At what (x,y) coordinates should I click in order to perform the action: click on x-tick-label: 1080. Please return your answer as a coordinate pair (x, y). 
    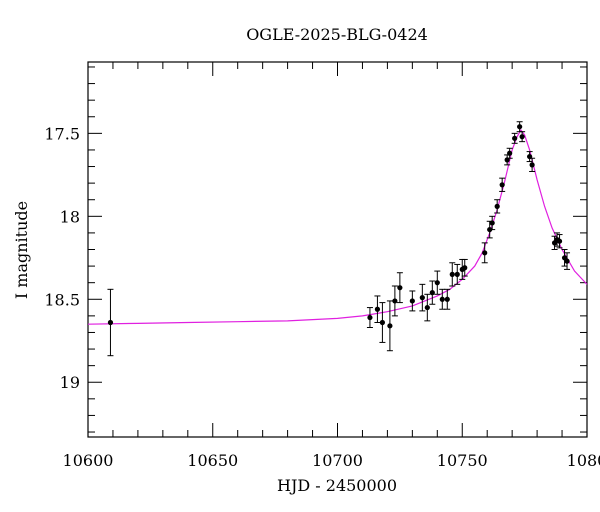
    Looking at the image, I should click on (583, 460).